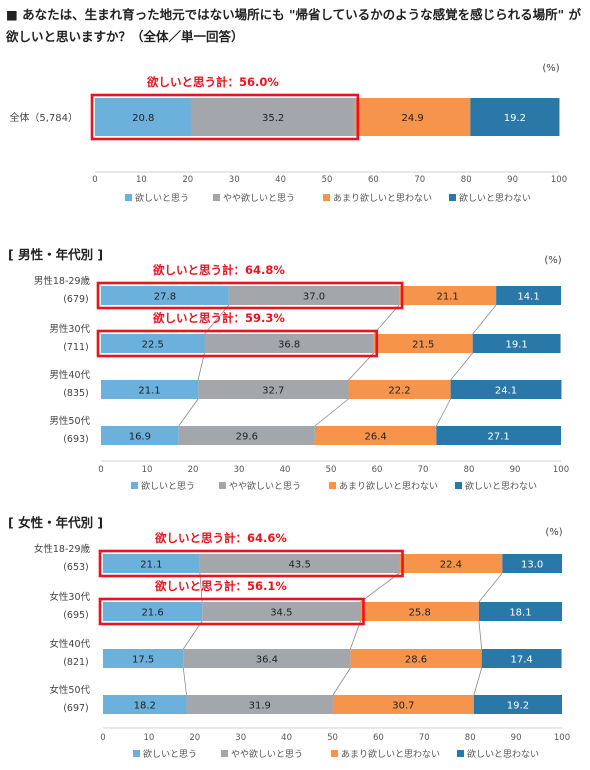 This screenshot has width=590, height=770. Describe the element at coordinates (423, 345) in the screenshot. I see `male-data-label: 21.5` at that location.